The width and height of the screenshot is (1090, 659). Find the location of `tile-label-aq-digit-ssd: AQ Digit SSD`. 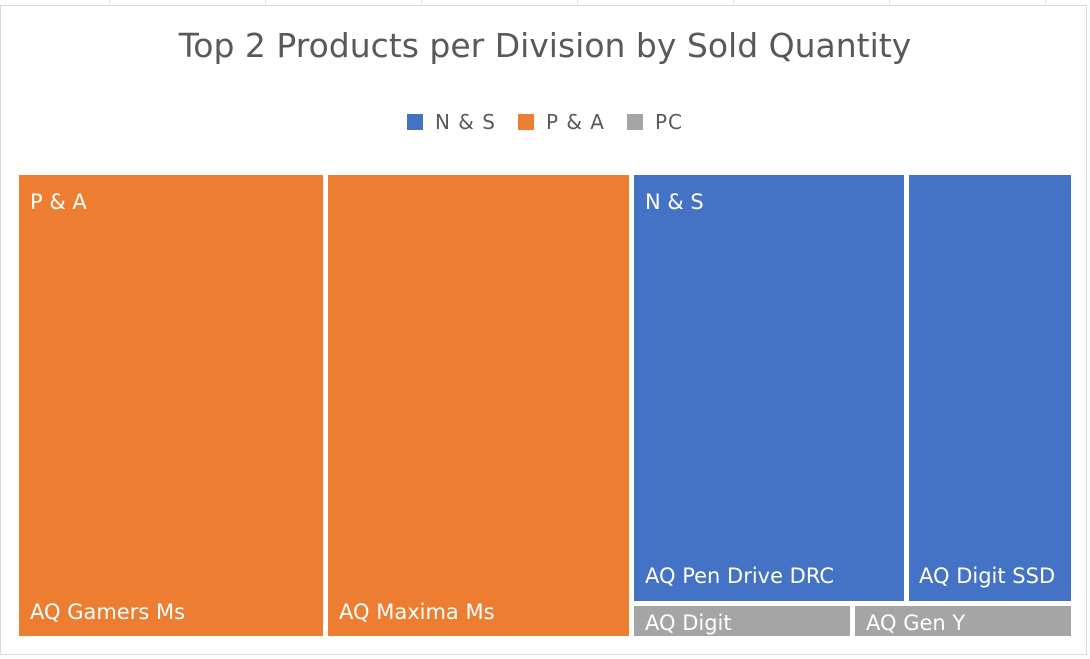

tile-label-aq-digit-ssd: AQ Digit SSD is located at coordinates (987, 576).